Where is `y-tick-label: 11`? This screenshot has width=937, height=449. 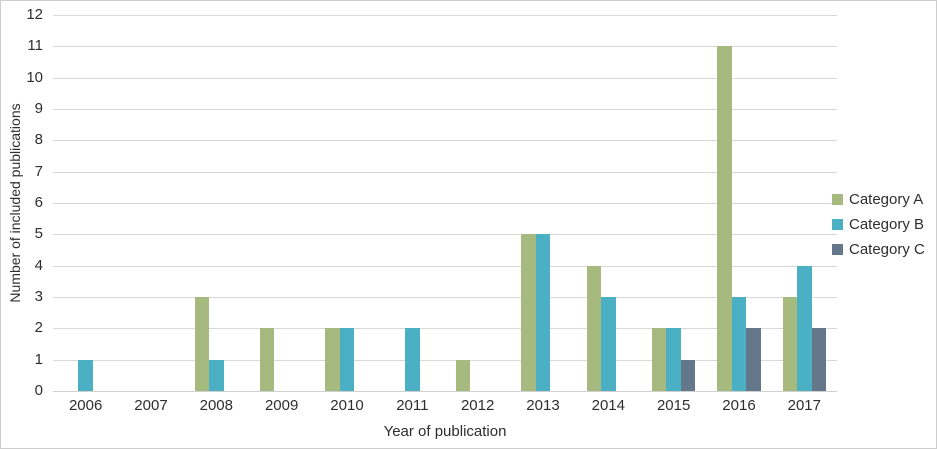 y-tick-label: 11 is located at coordinates (35, 46).